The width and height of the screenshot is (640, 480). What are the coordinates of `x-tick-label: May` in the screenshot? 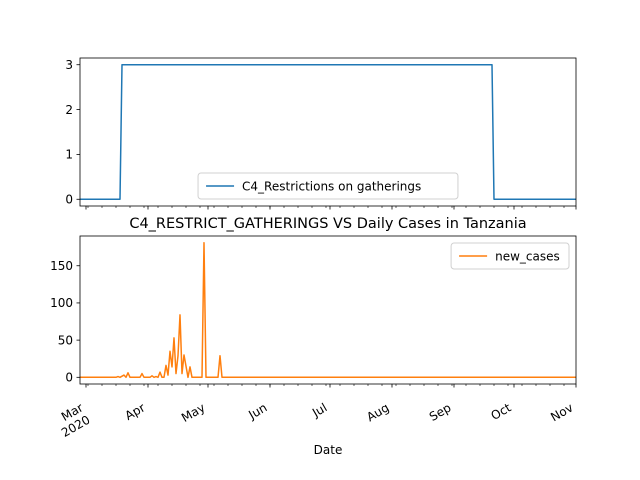 It's located at (193, 412).